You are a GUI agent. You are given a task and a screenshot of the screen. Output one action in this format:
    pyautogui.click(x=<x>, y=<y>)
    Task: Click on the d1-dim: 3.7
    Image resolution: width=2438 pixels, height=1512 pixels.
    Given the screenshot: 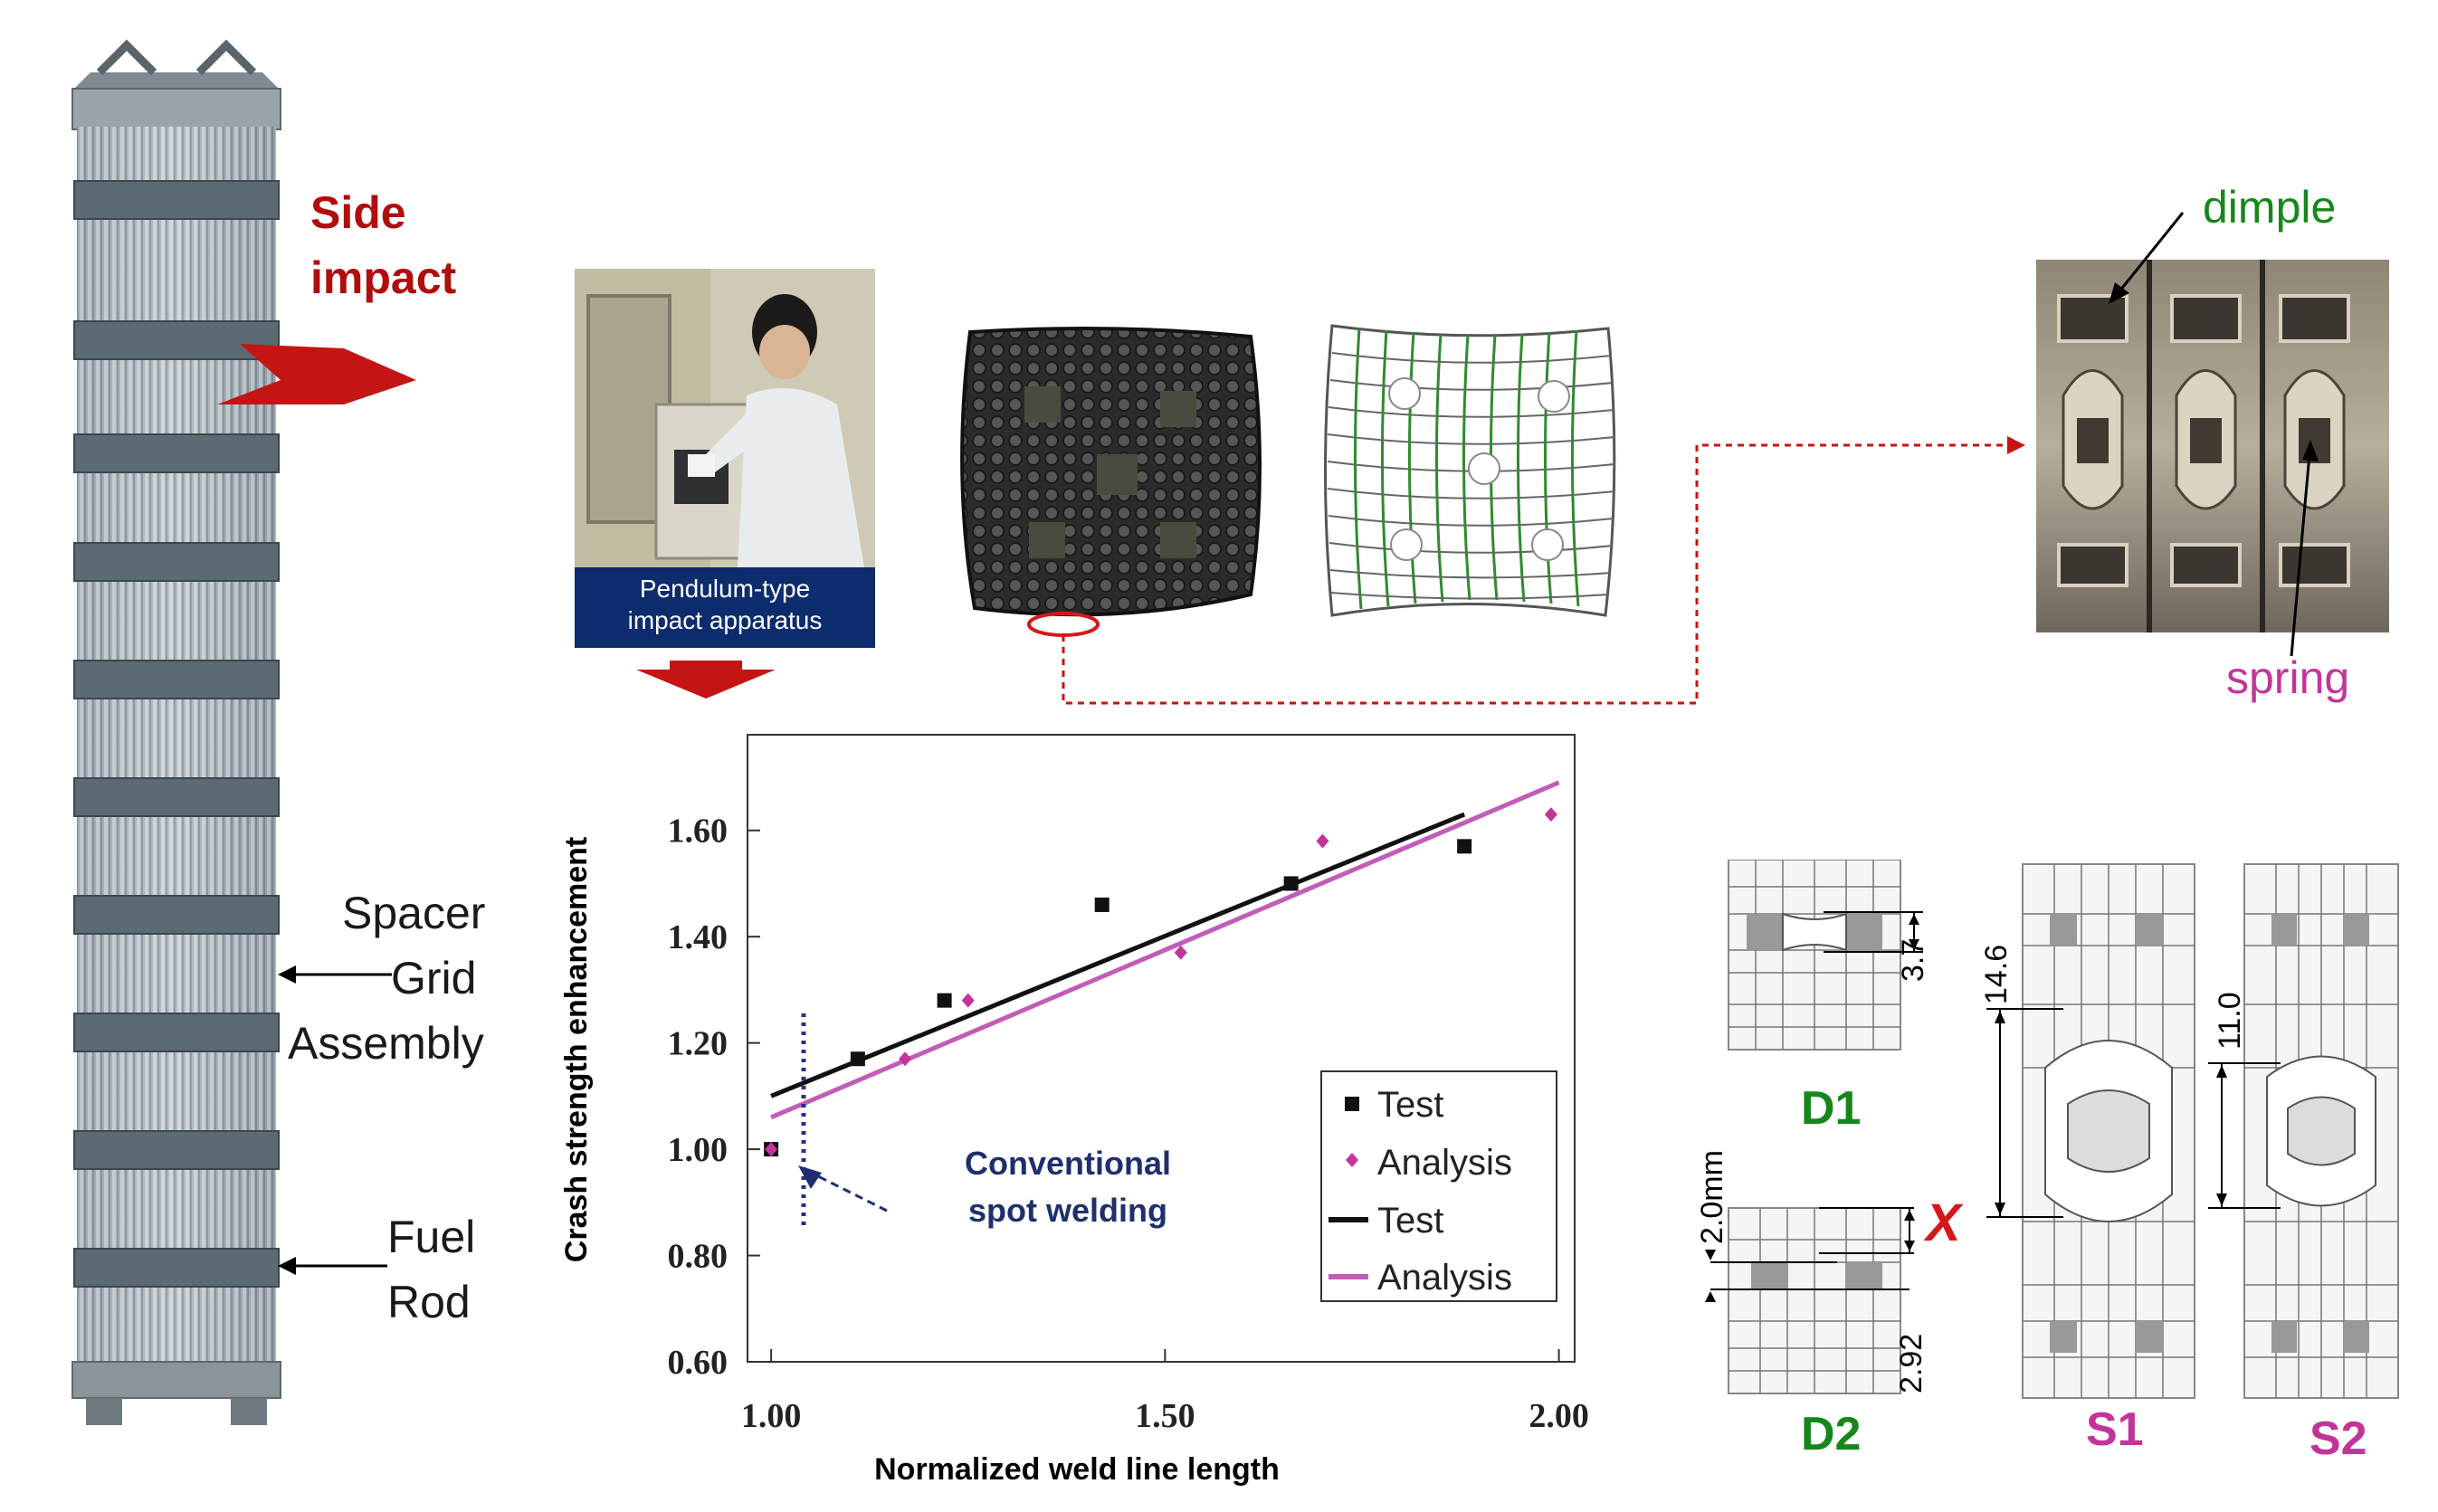 What is the action you would take?
    pyautogui.click(x=1913, y=960)
    